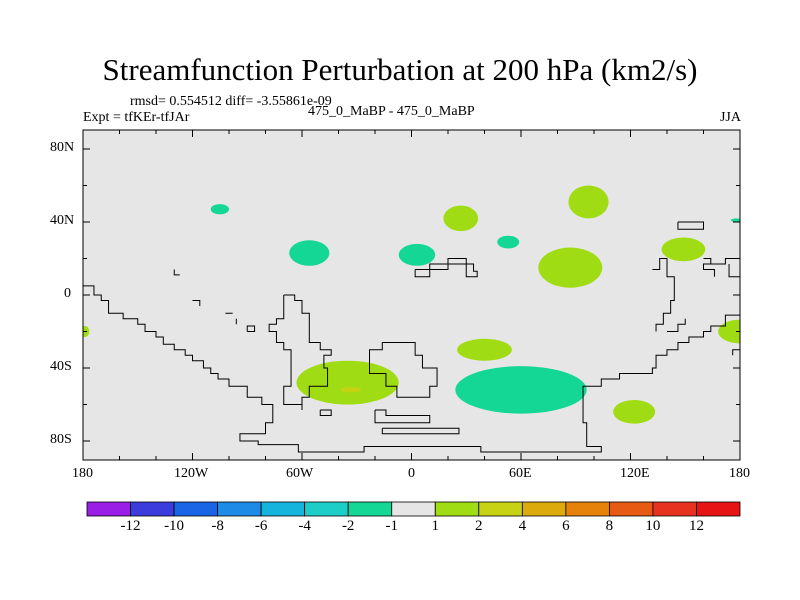 This screenshot has height=600, width=800. I want to click on colorbar-label: -4, so click(304, 526).